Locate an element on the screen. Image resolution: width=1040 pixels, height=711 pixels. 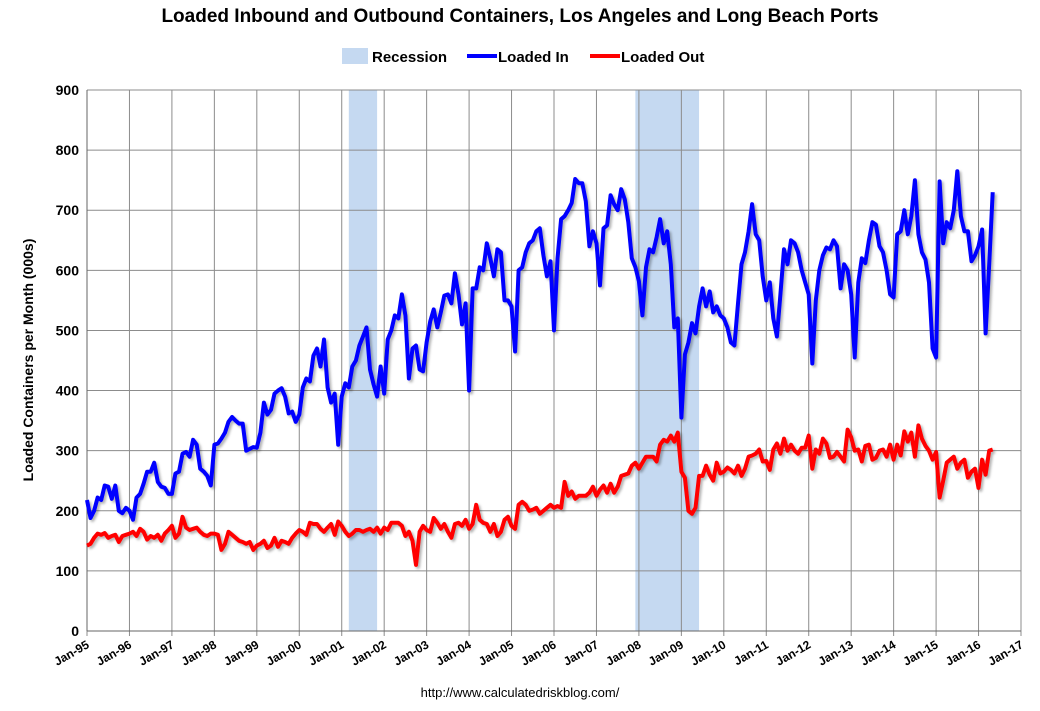
x-tick-label: Jan-98 is located at coordinates (199, 652).